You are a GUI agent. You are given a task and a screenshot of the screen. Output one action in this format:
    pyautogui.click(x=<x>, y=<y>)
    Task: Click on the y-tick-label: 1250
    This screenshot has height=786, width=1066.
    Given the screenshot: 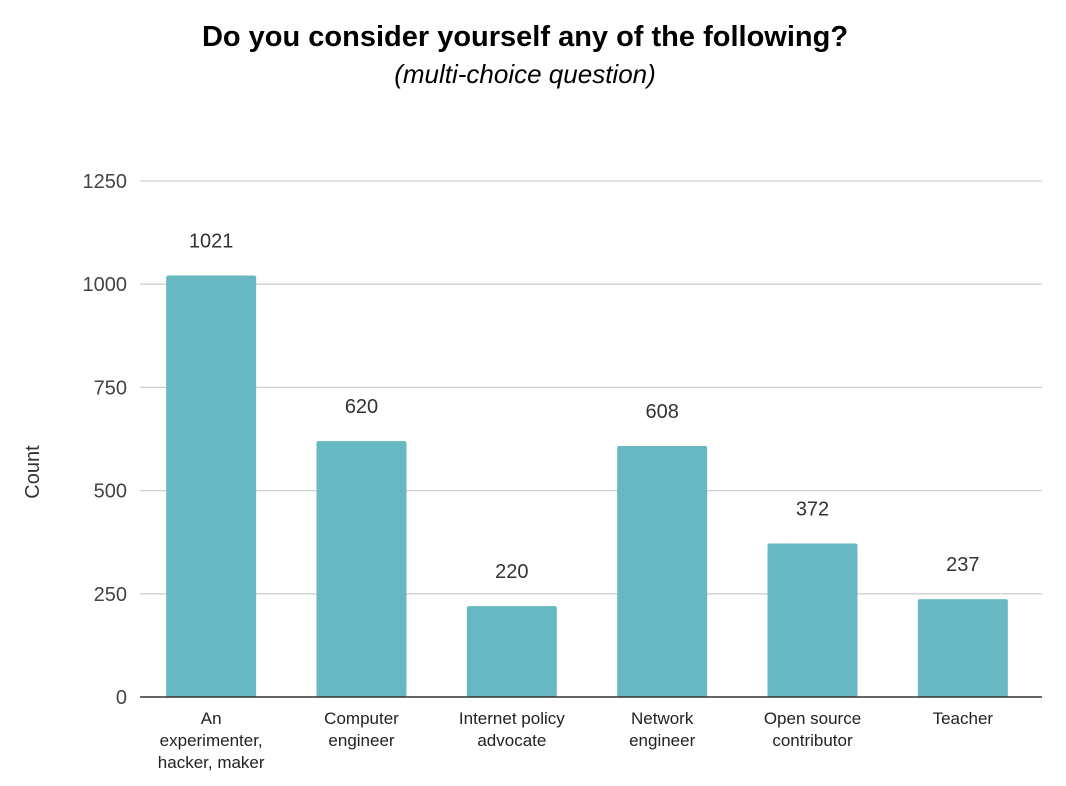 What is the action you would take?
    pyautogui.click(x=105, y=182)
    